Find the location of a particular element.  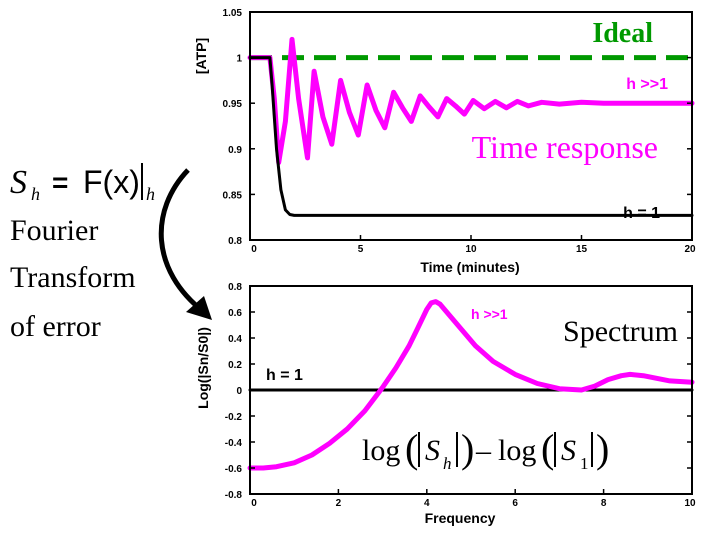

y-tick-label: 0.9 is located at coordinates (235, 150).